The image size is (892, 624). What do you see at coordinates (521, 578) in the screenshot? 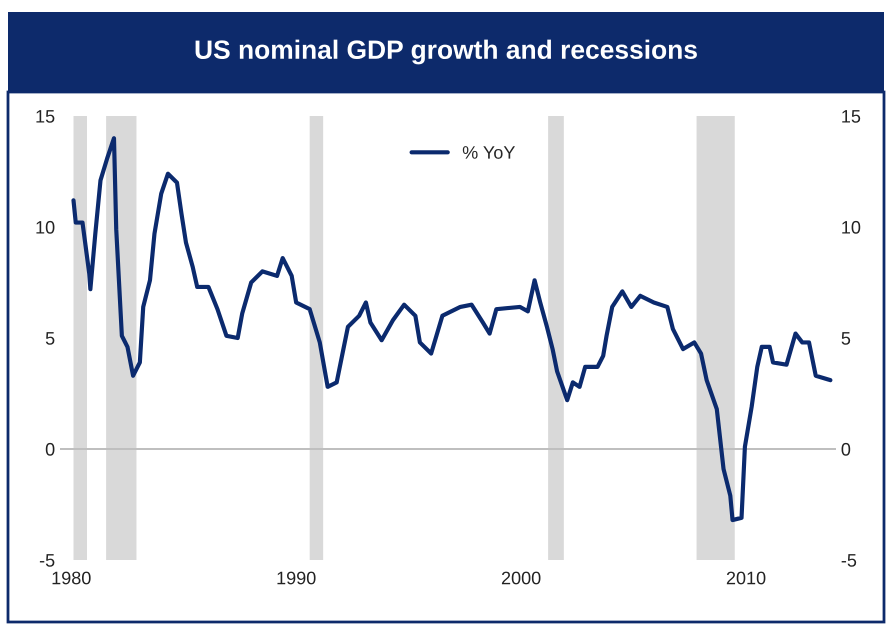
I see `x-tick-label: 2000` at bounding box center [521, 578].